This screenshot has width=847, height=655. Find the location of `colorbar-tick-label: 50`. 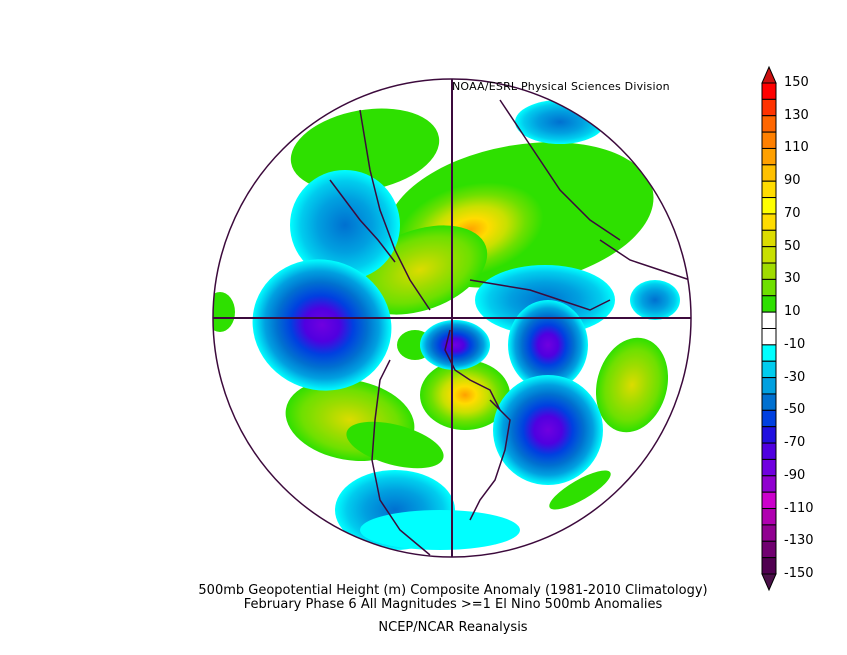

colorbar-tick-label: 50 is located at coordinates (792, 246).